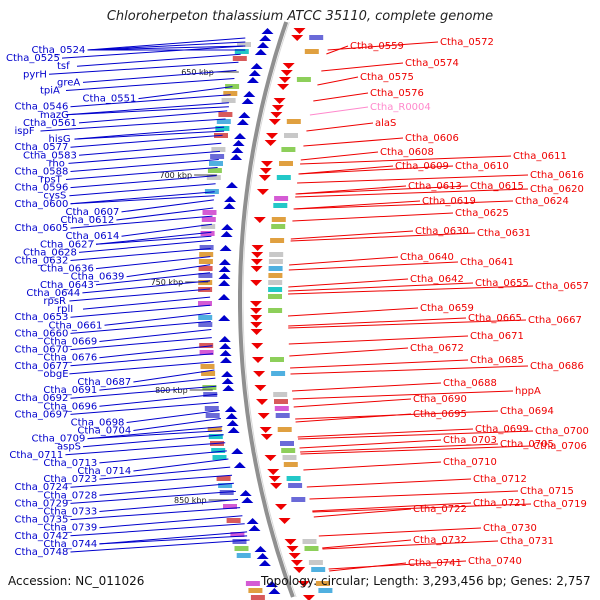 Image resolution: width=600 pixels, height=600 pixels. What do you see at coordinates (497, 336) in the screenshot?
I see `right-gene-label: Ctha_0671` at bounding box center [497, 336].